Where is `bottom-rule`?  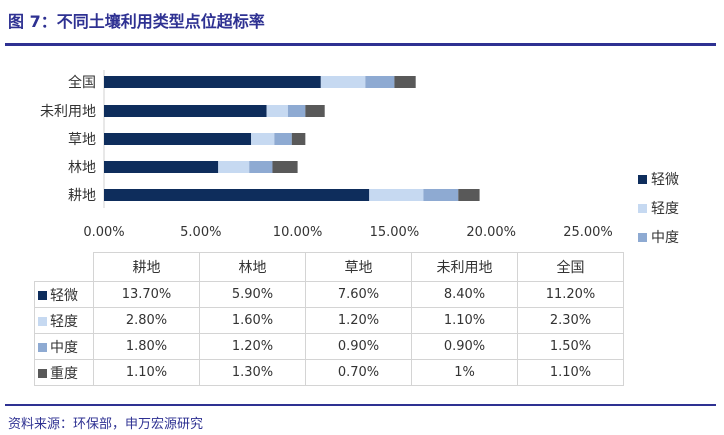
bottom-rule is located at coordinates (360, 405).